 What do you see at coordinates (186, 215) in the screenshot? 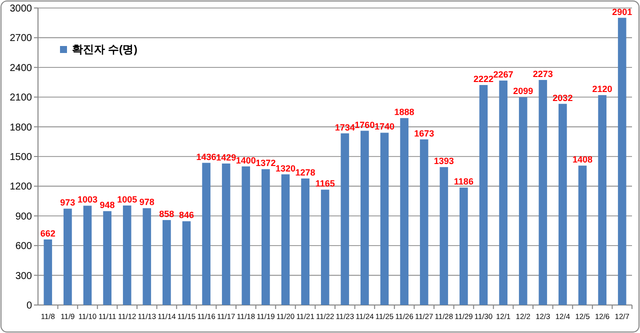
I see `data-label: 846` at bounding box center [186, 215].